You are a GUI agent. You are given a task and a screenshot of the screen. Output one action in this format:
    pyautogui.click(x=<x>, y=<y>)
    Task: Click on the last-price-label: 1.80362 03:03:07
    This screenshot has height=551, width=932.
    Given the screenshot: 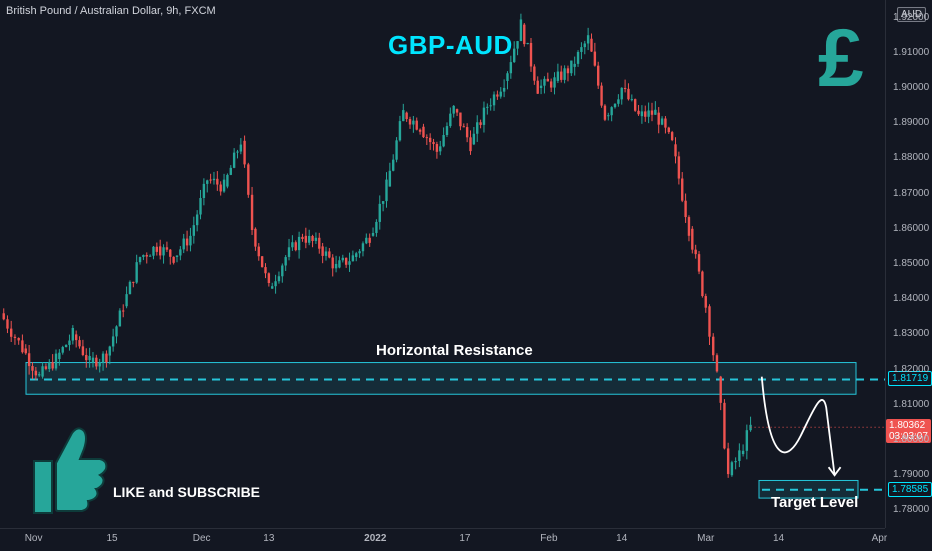 What is the action you would take?
    pyautogui.click(x=908, y=431)
    